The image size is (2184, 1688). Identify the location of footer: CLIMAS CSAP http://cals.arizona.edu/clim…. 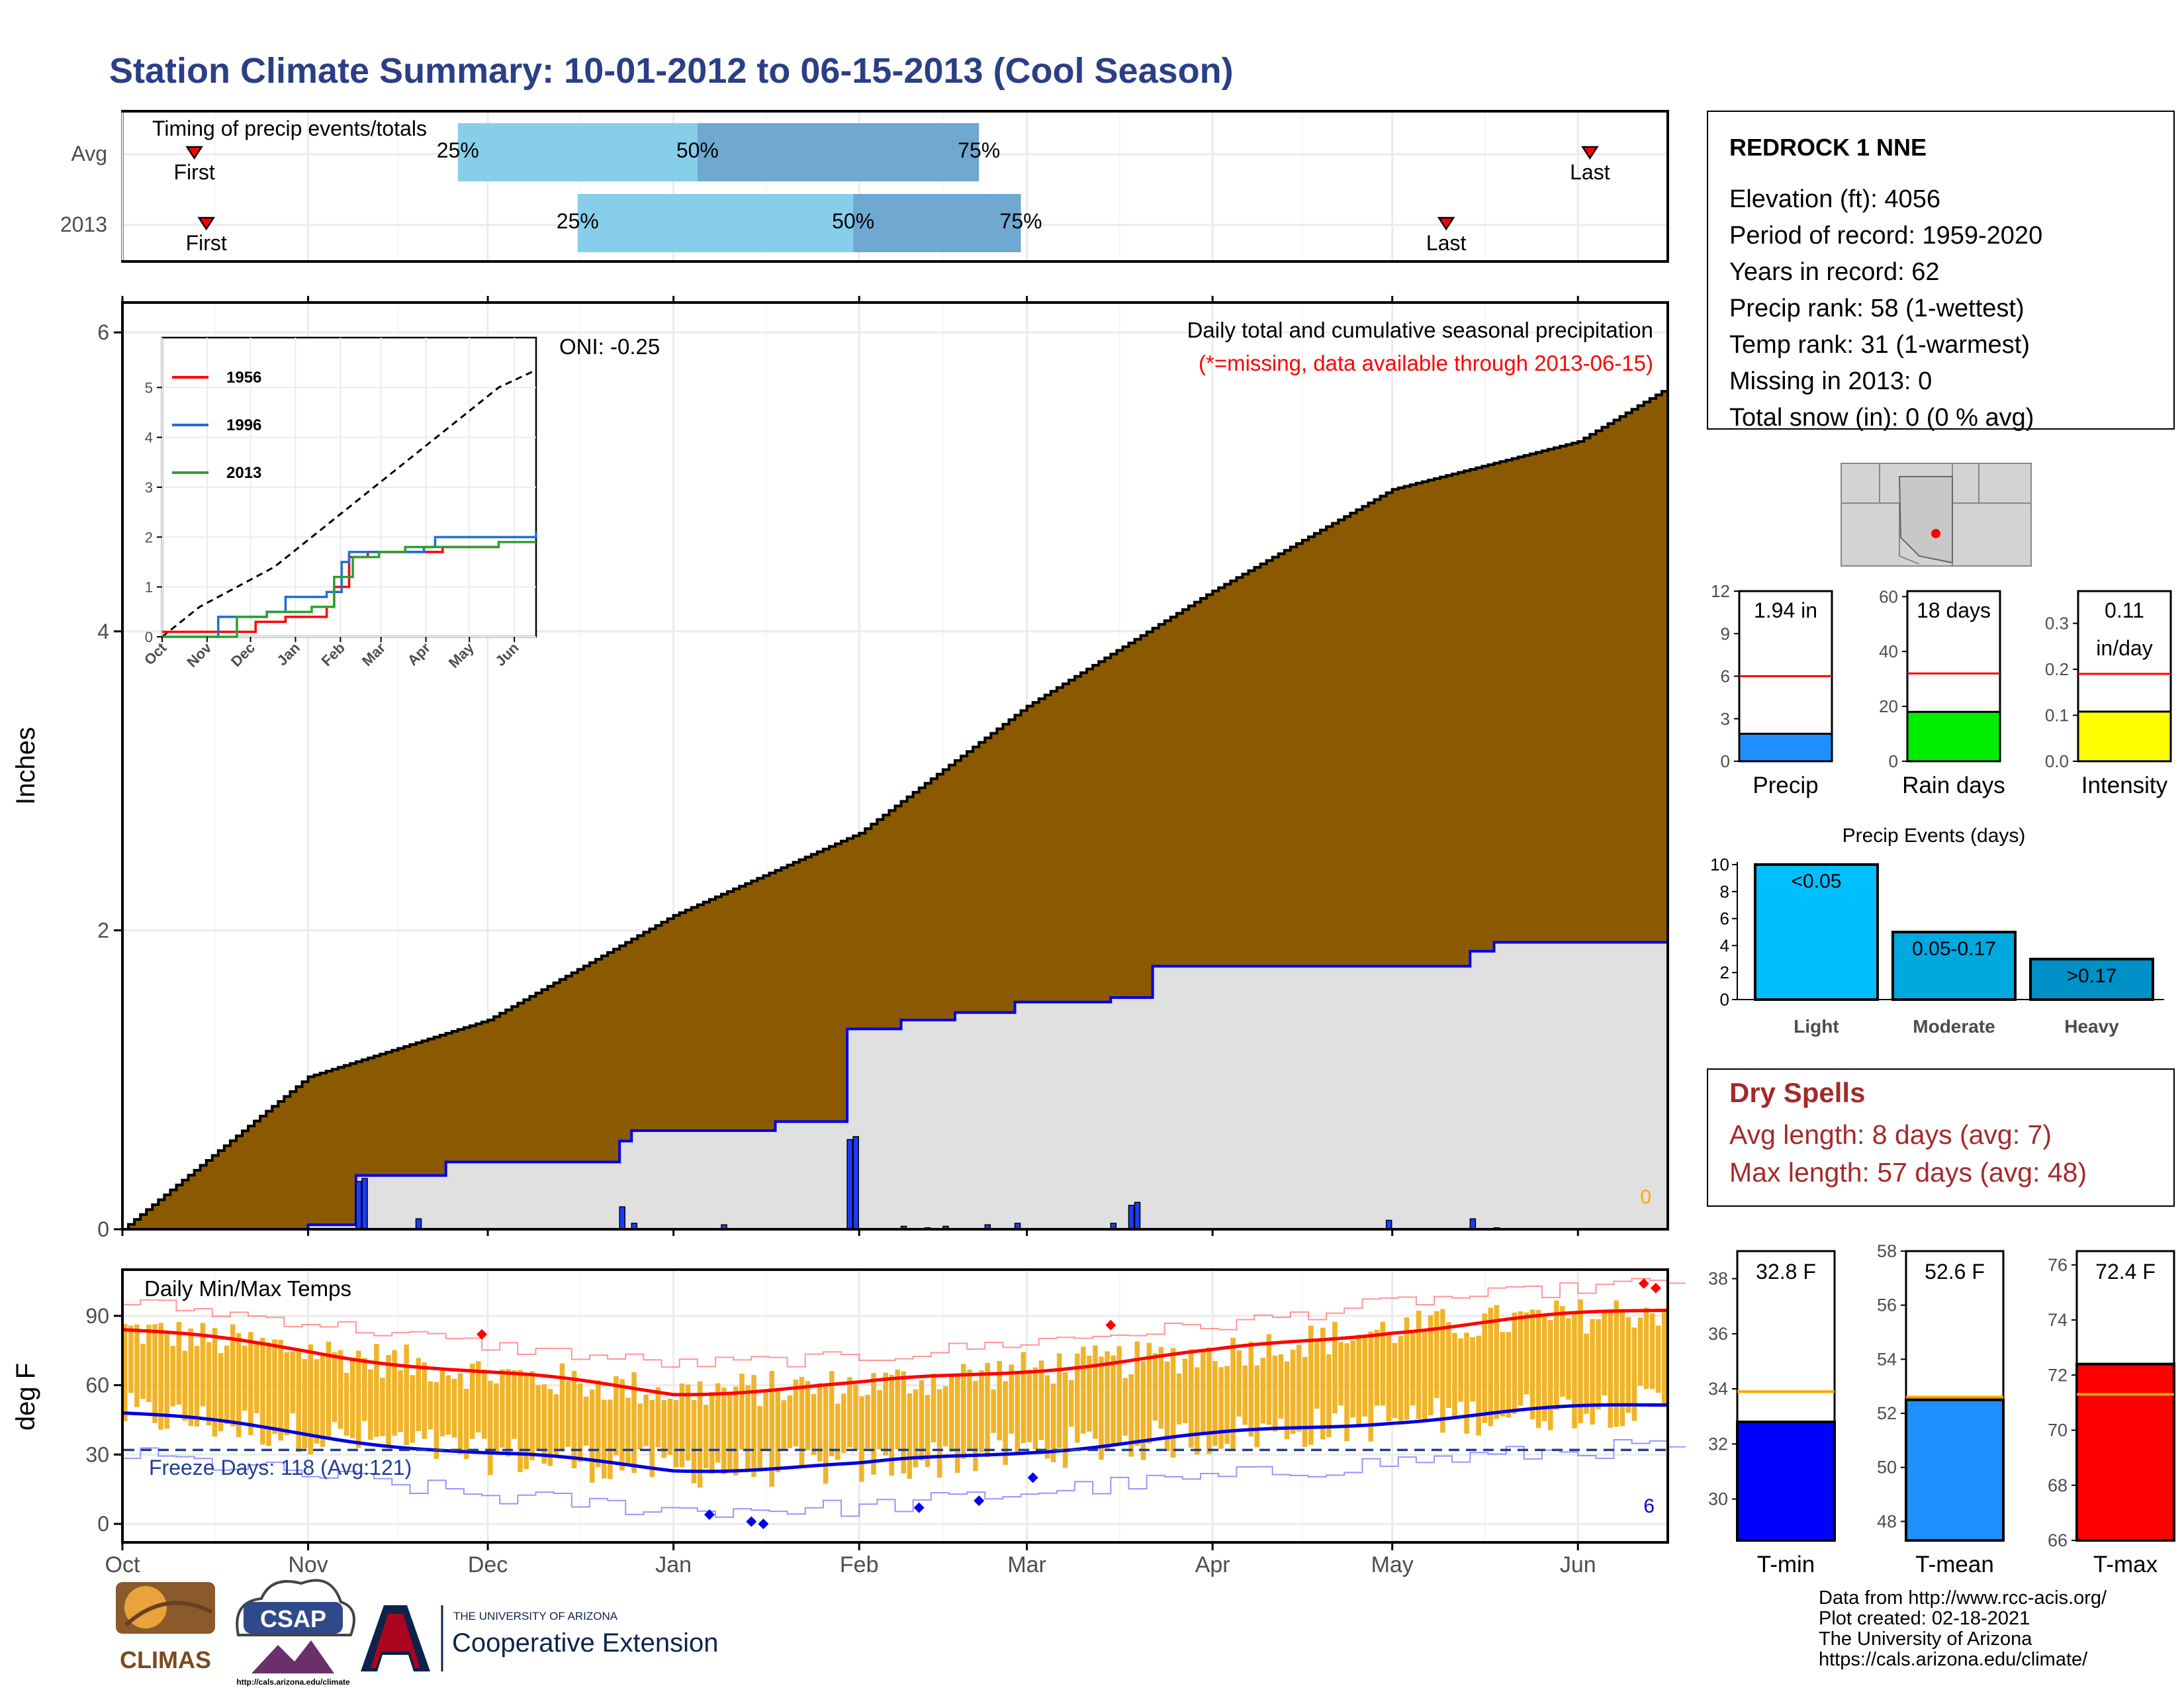
(1112, 1633).